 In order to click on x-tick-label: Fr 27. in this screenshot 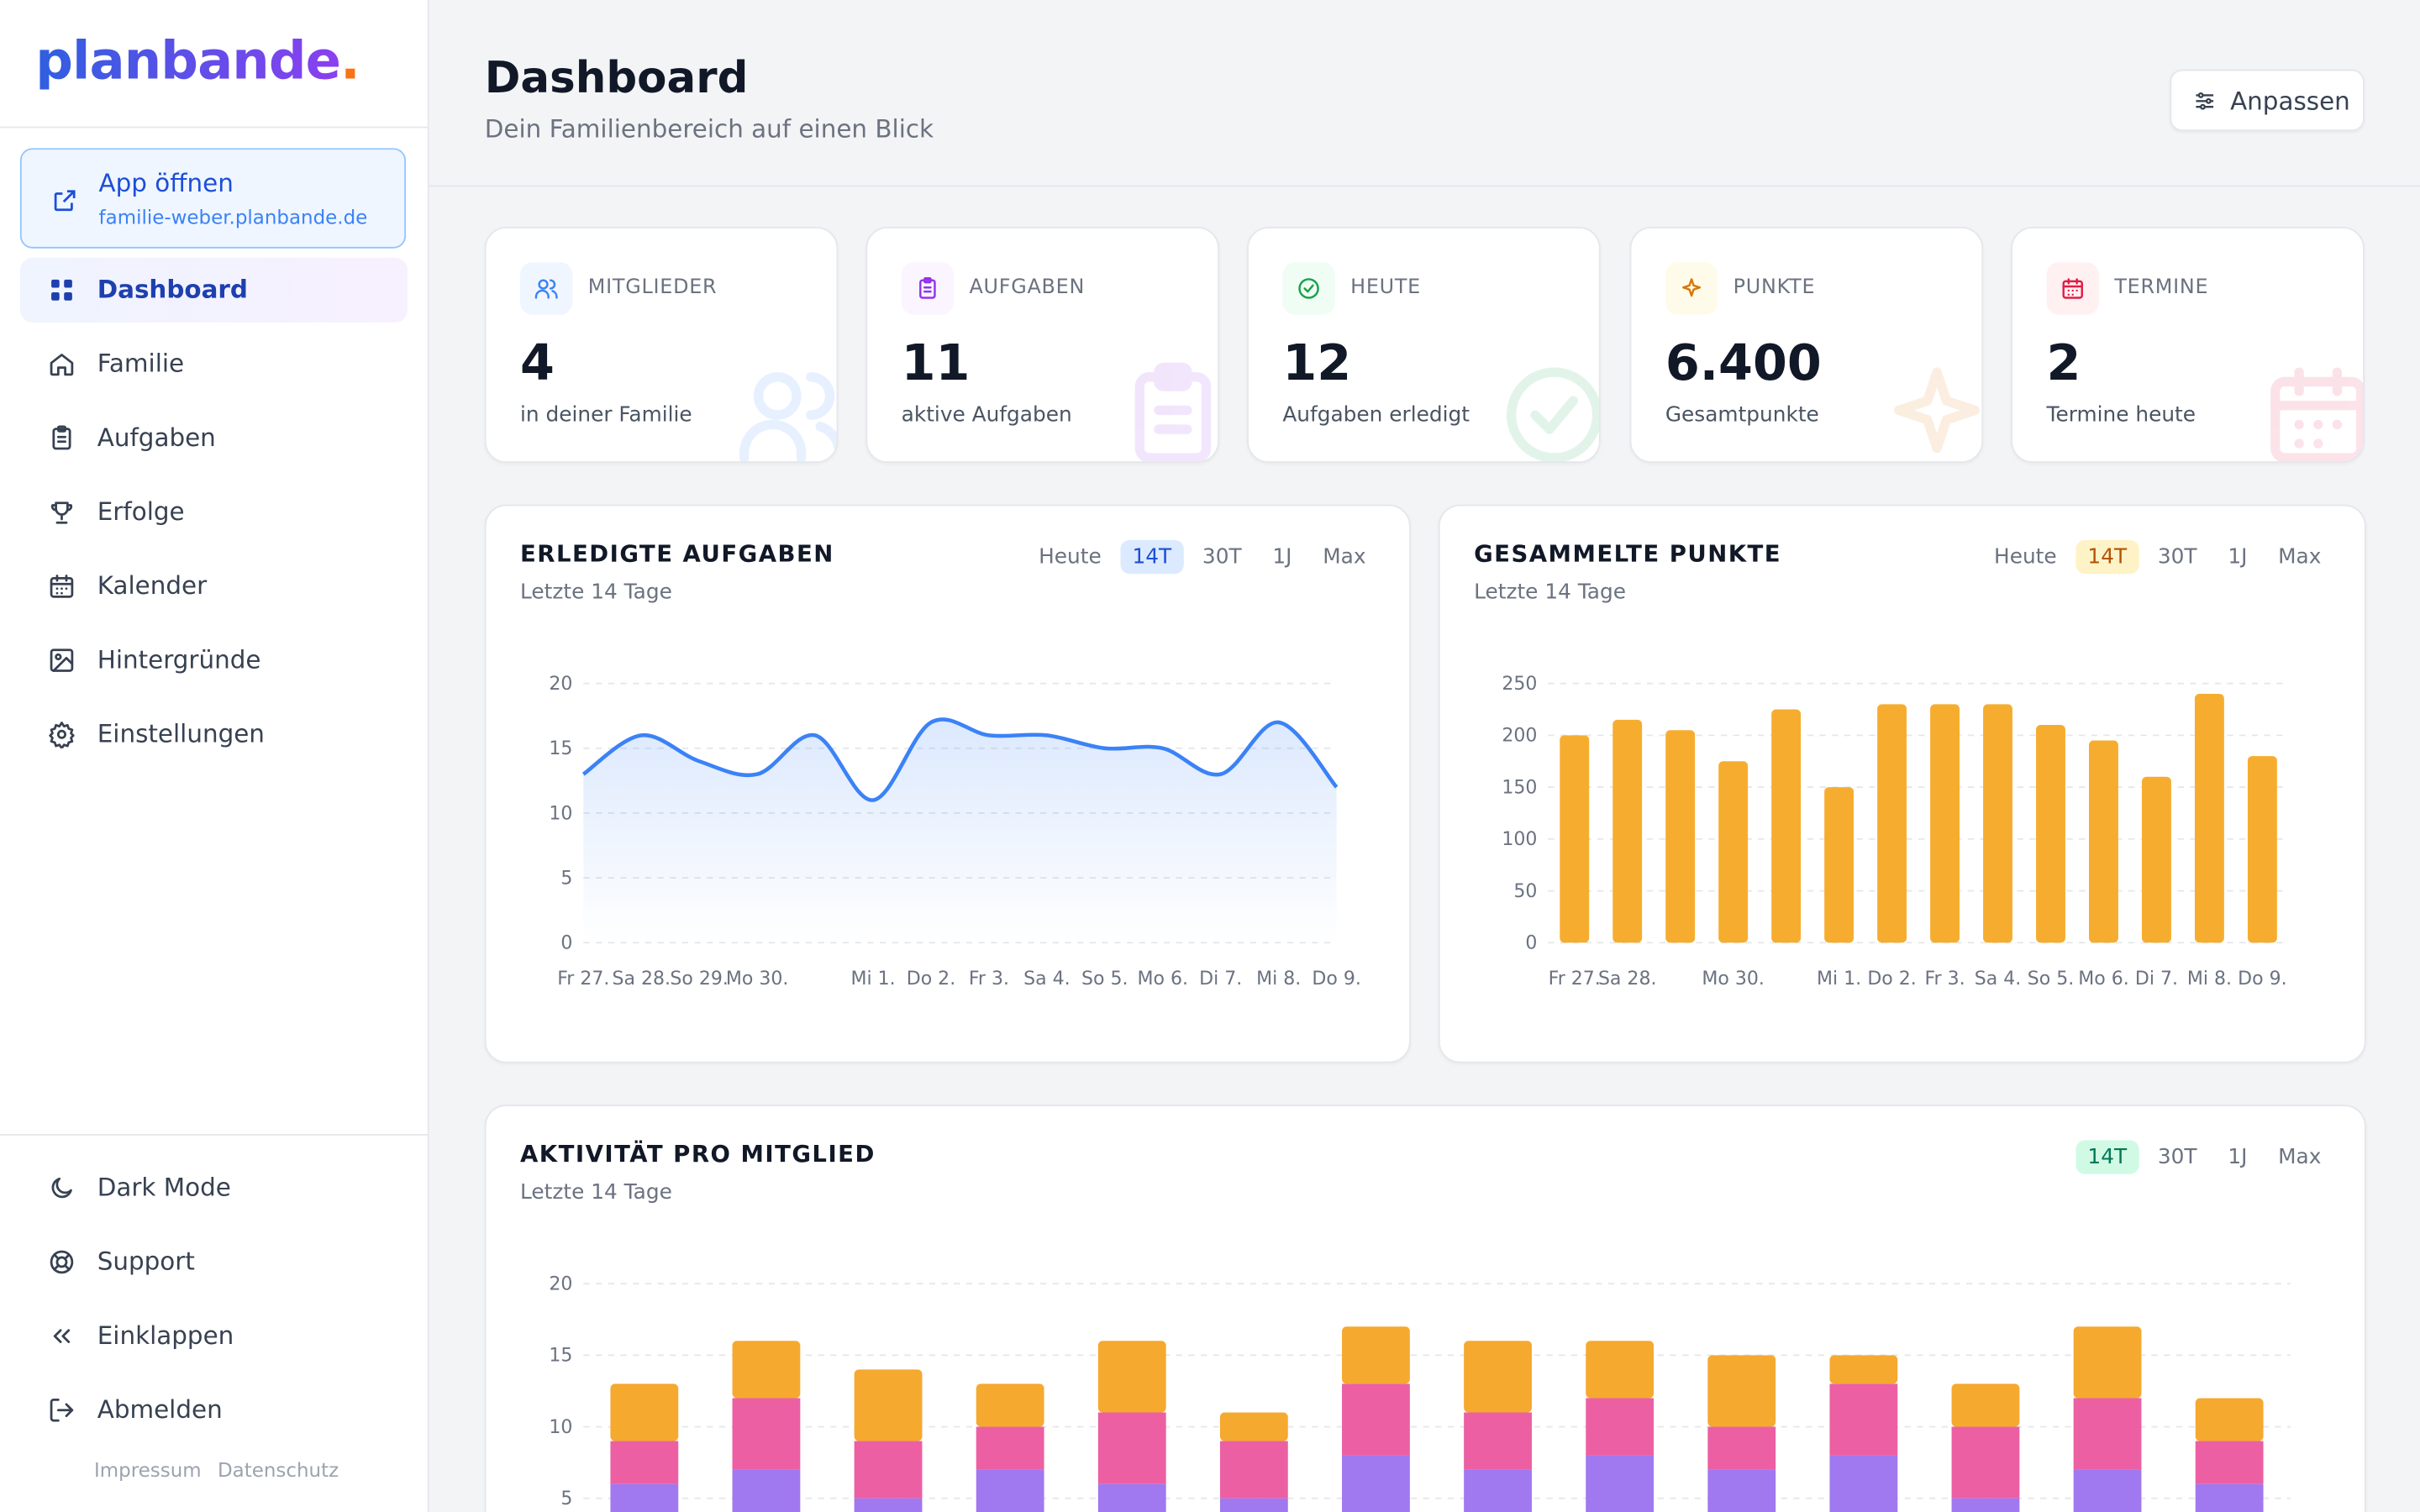, I will do `click(583, 979)`.